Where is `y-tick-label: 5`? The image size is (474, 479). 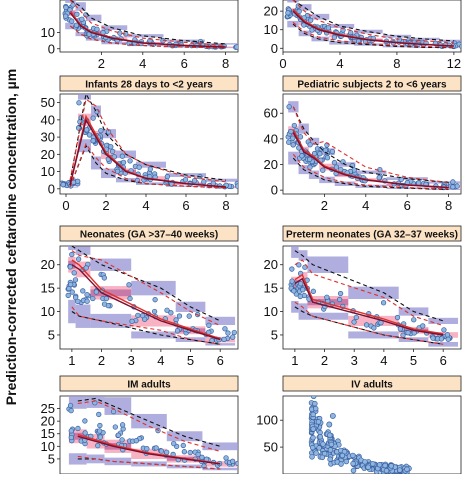 y-tick-label: 5 is located at coordinates (51, 334).